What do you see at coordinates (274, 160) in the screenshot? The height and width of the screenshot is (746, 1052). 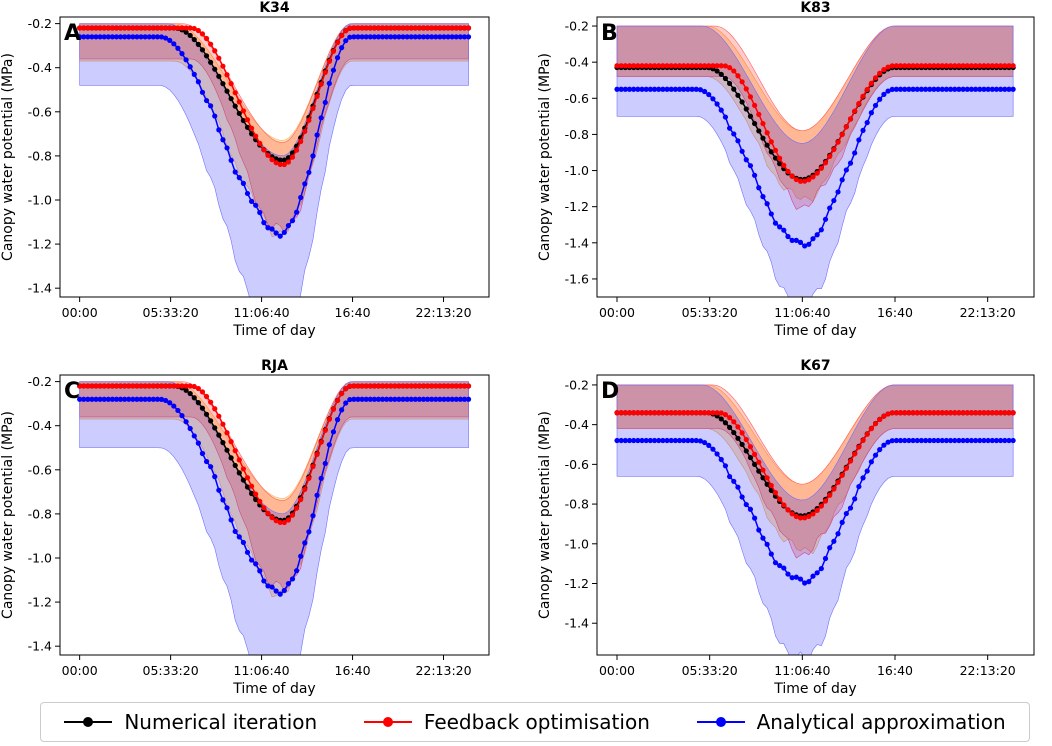 I see `band-0000ff` at bounding box center [274, 160].